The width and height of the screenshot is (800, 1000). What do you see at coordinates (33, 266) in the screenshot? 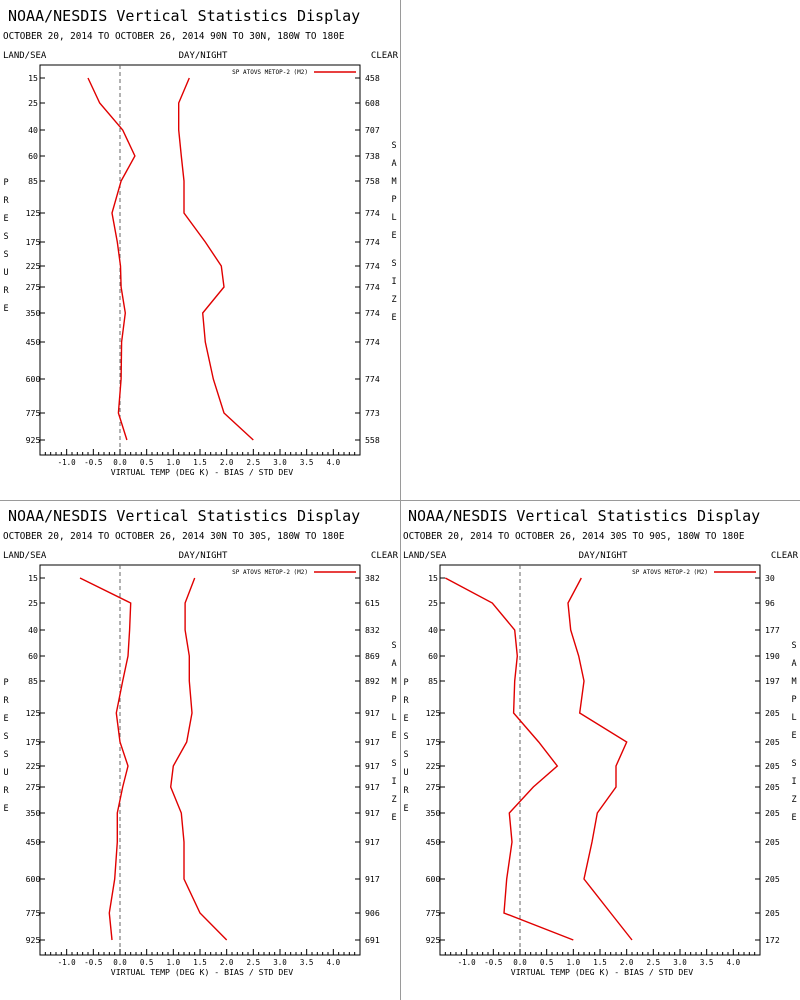
I see `pressure-level-label: 225` at bounding box center [33, 266].